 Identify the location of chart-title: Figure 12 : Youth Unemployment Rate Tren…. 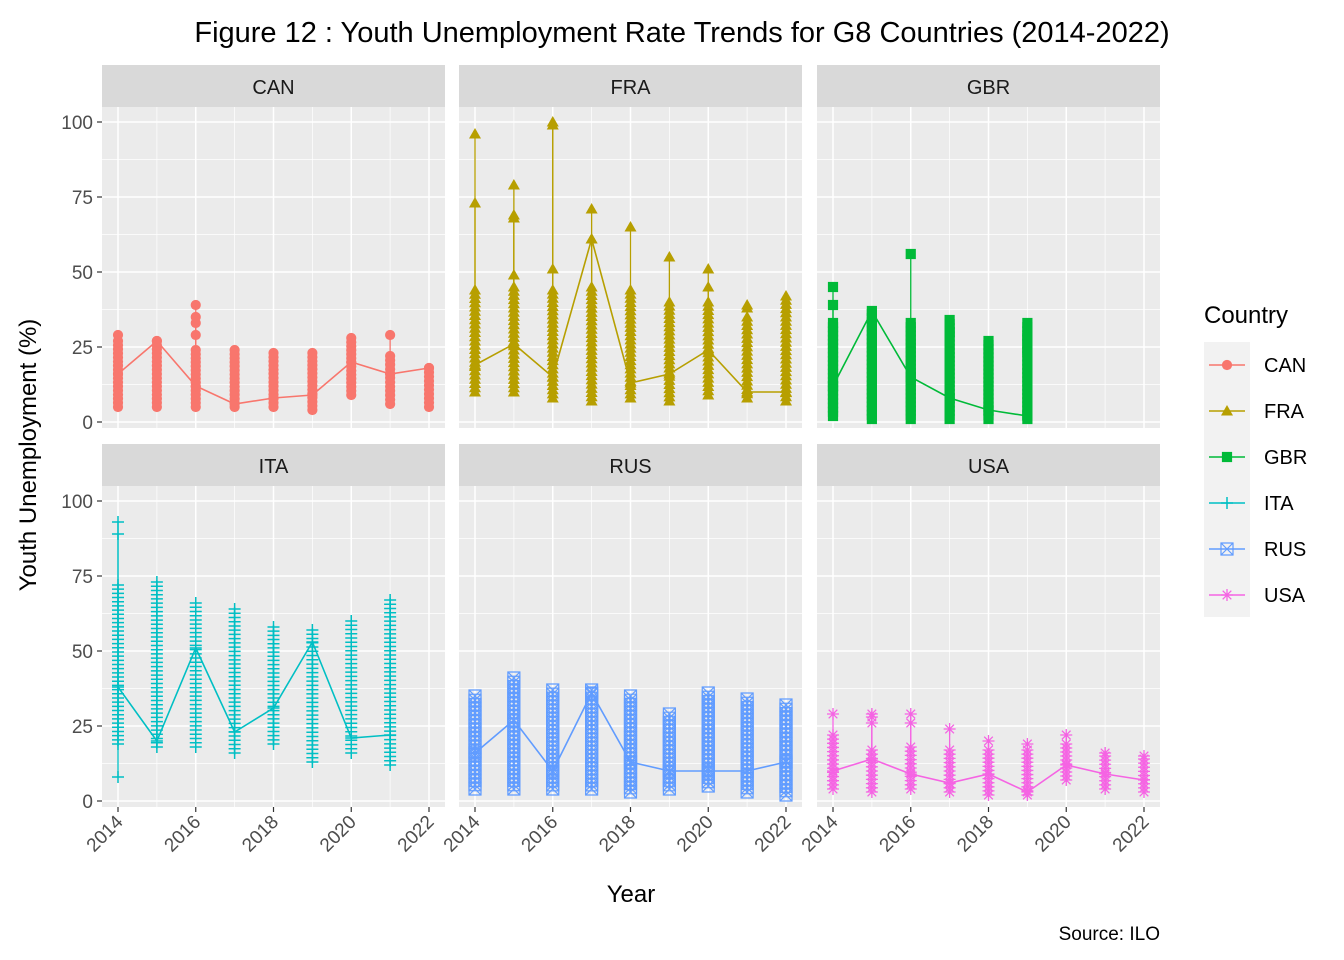
(681, 33).